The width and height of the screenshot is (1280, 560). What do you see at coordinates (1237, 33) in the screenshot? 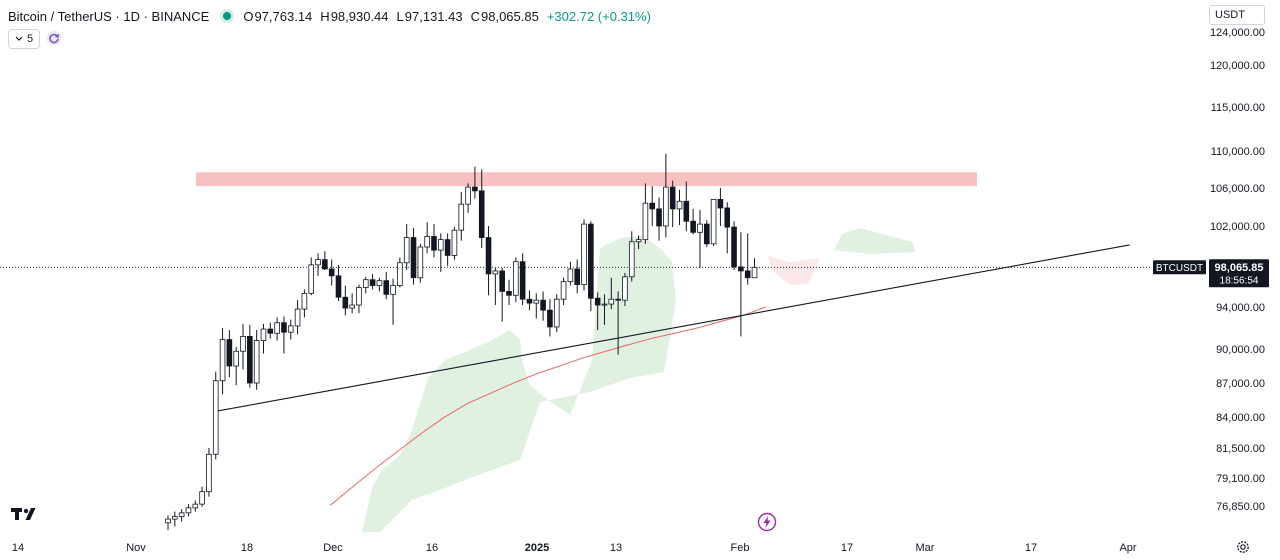
I see `price-tick-label: 124,000.00` at bounding box center [1237, 33].